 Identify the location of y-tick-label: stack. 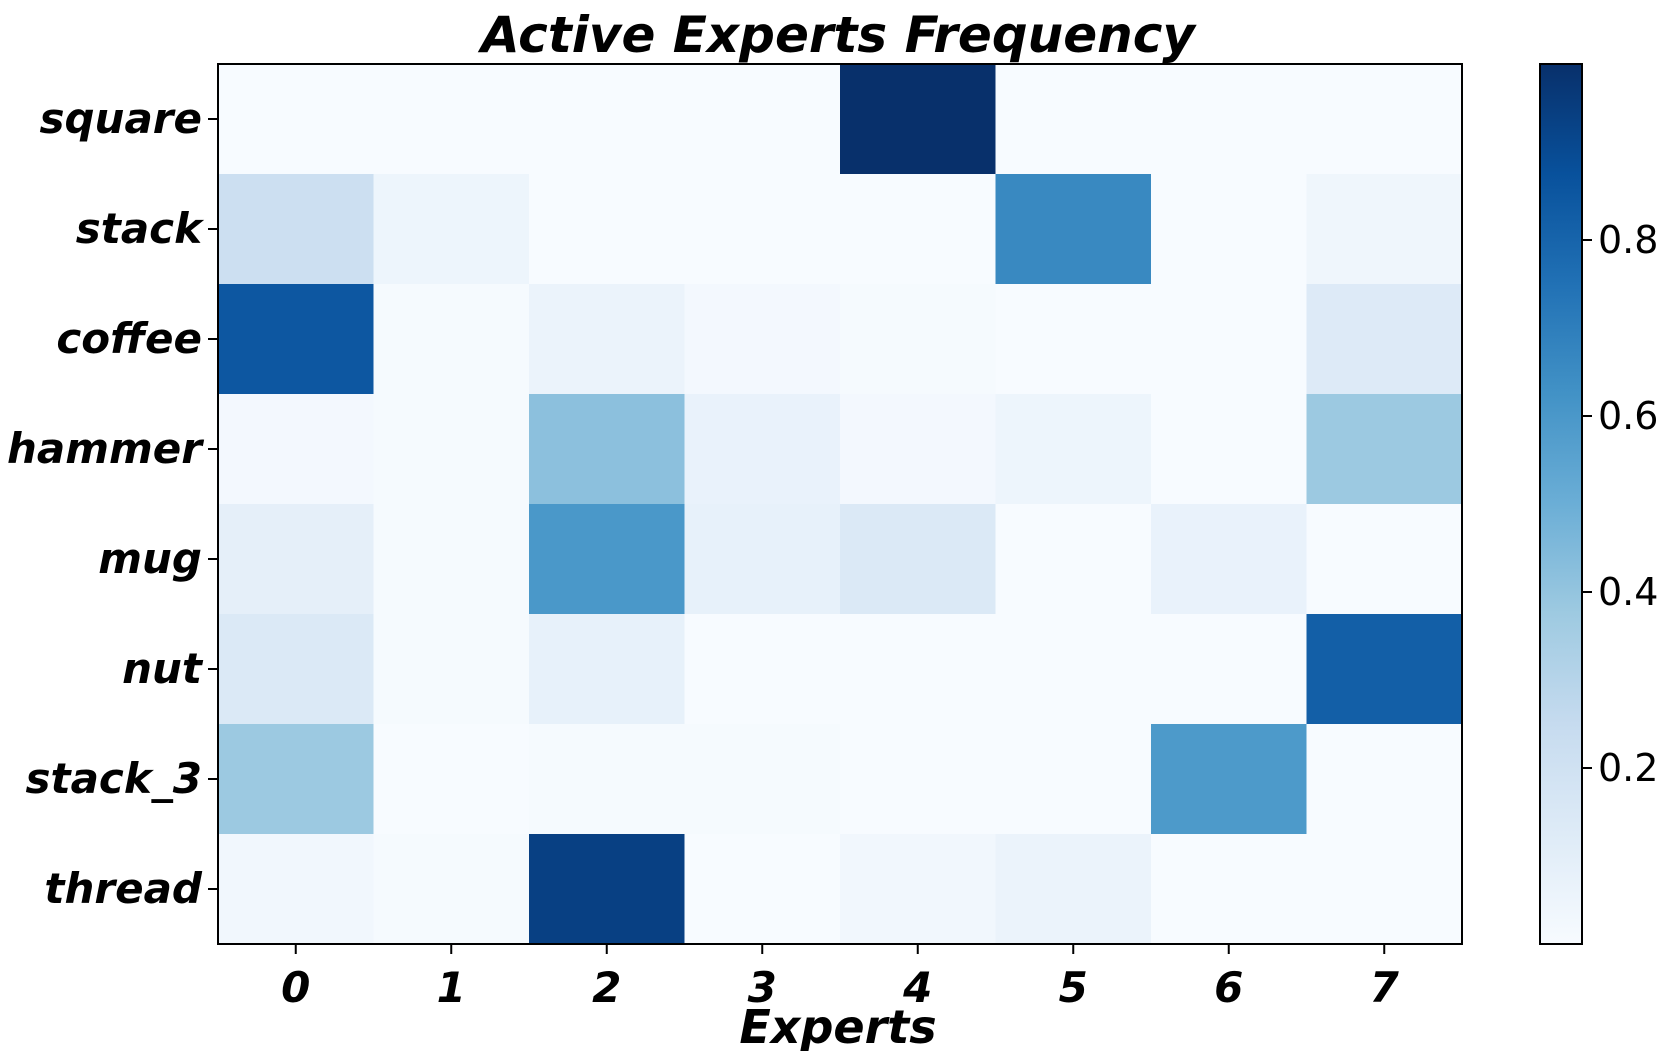
(140, 228).